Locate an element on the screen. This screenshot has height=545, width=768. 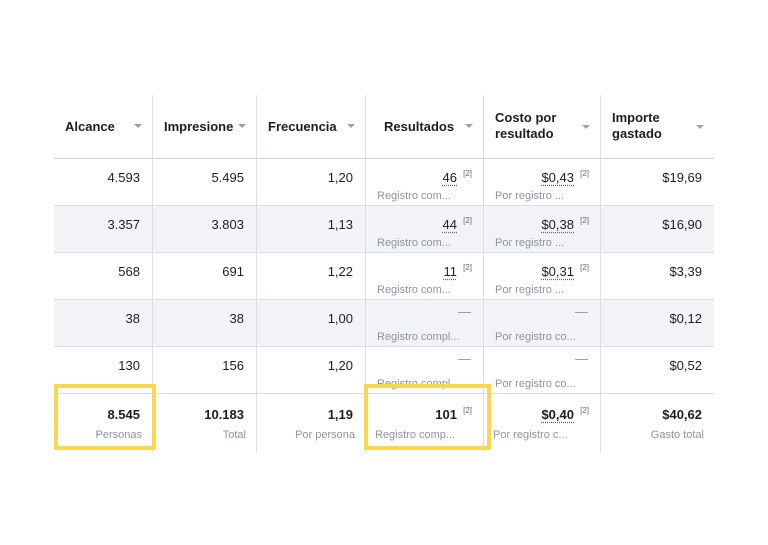
column-header-costo-por-resultado: Costo por resultado is located at coordinates (542, 126).